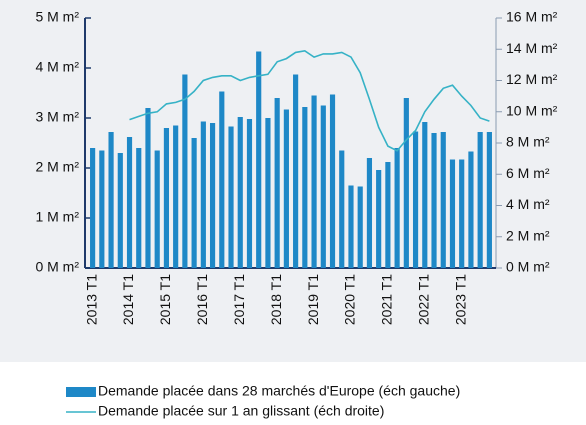 The width and height of the screenshot is (586, 425). I want to click on x-tick-label: 2020 T1, so click(350, 299).